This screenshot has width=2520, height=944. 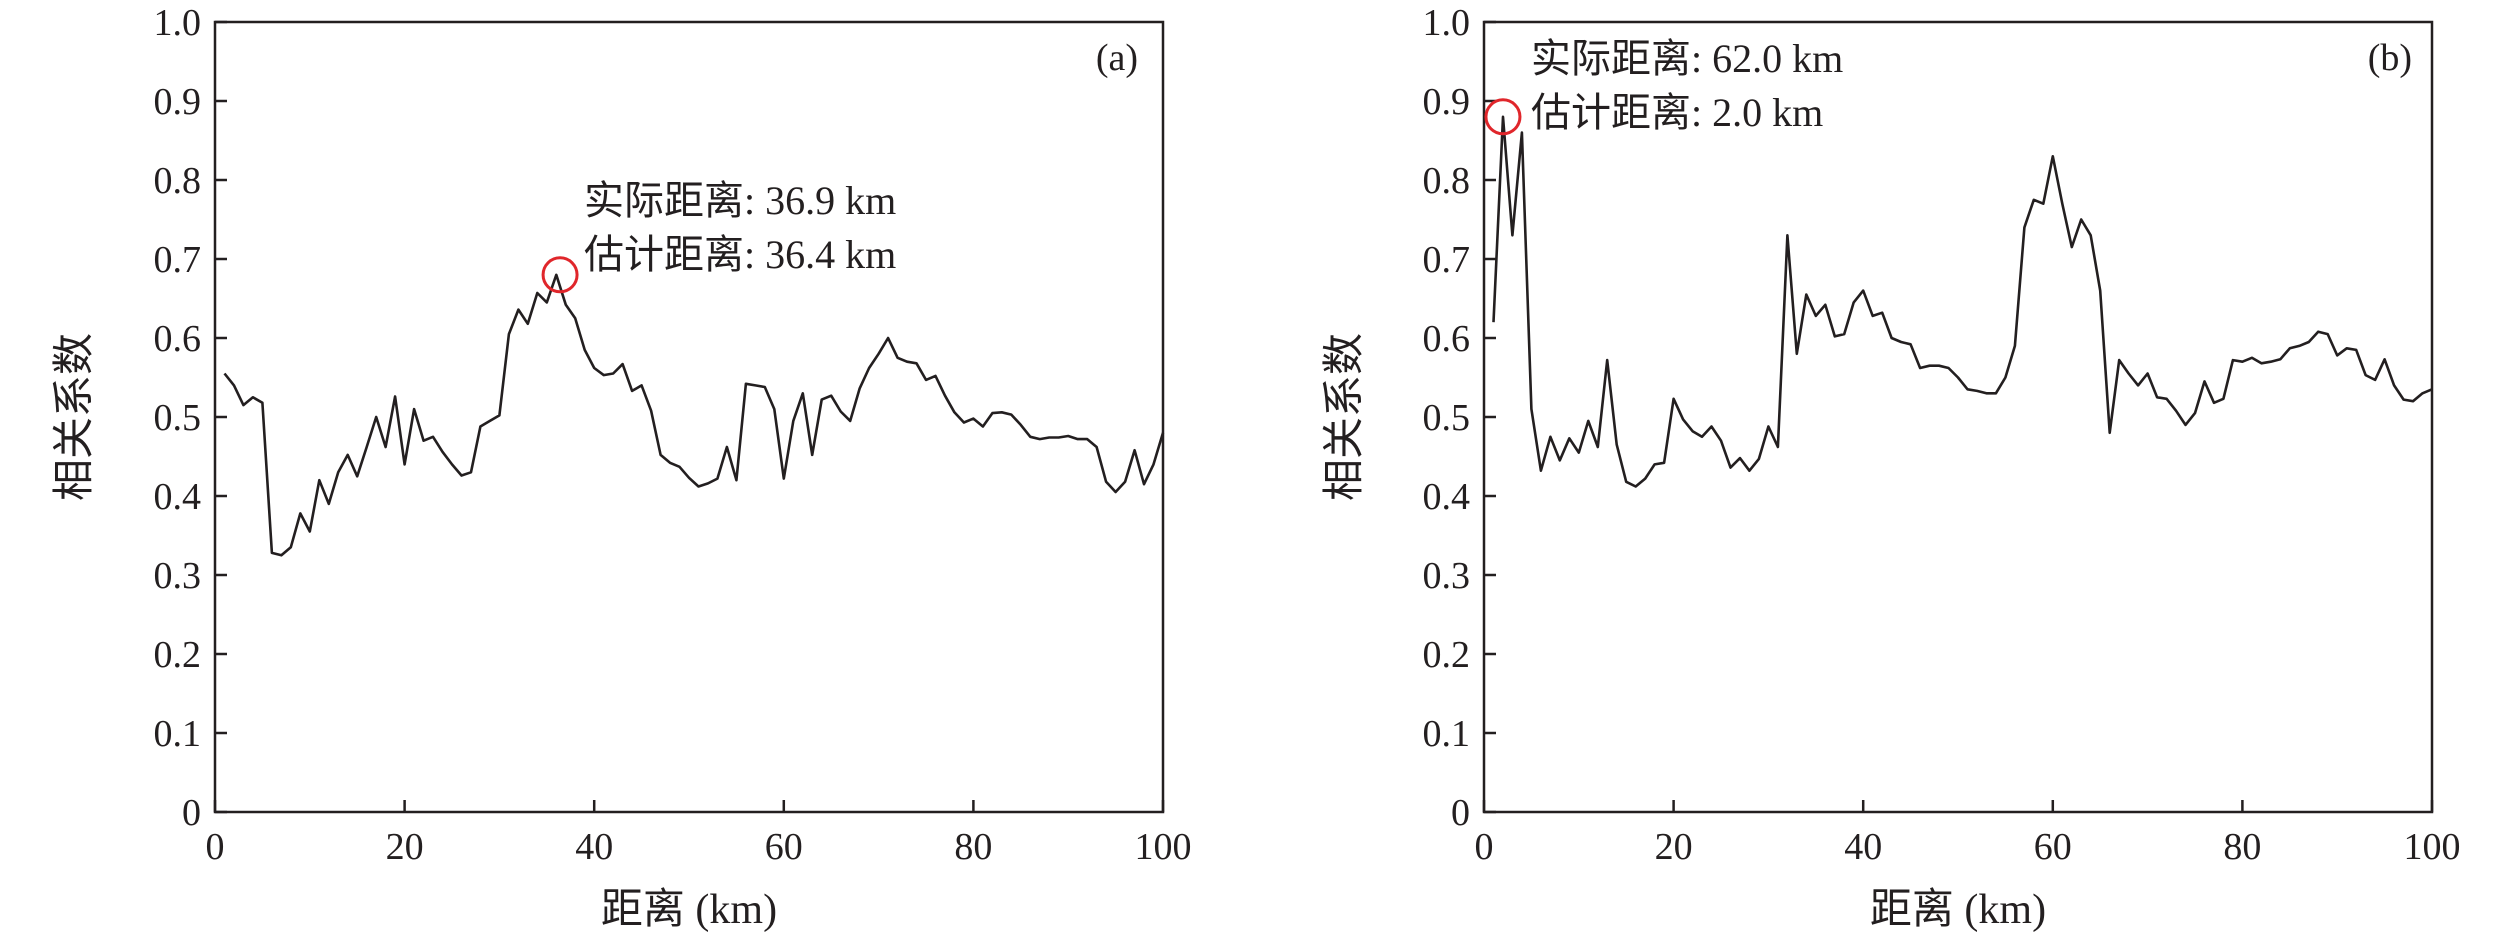 I want to click on estimated-distance-annotation: 估计距离: 36.4 km, so click(x=740, y=254).